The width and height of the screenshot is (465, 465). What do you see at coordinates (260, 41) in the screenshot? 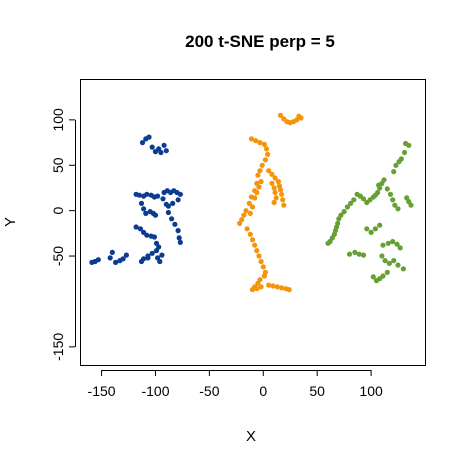
I see `chart-title: 200 t-SNE perp = 5` at bounding box center [260, 41].